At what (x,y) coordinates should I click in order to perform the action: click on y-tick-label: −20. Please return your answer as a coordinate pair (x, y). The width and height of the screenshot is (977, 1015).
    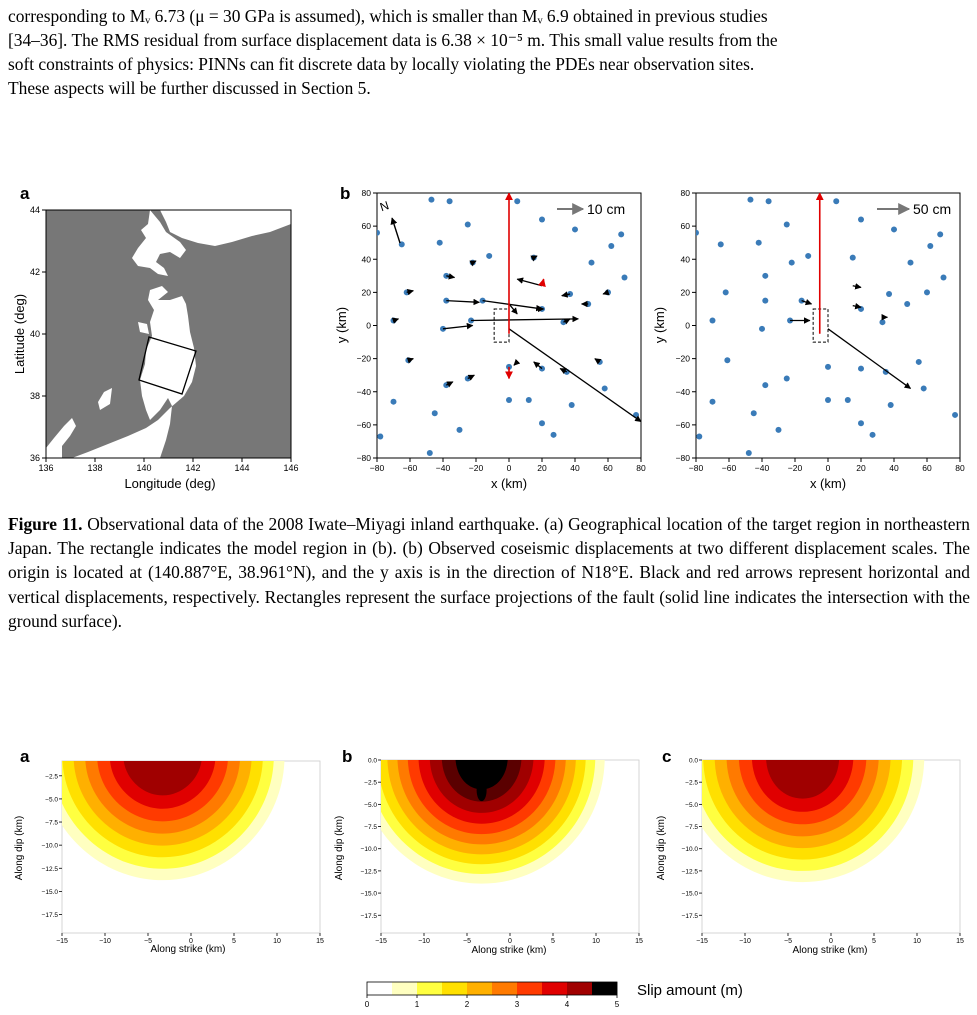
    Looking at the image, I should click on (683, 359).